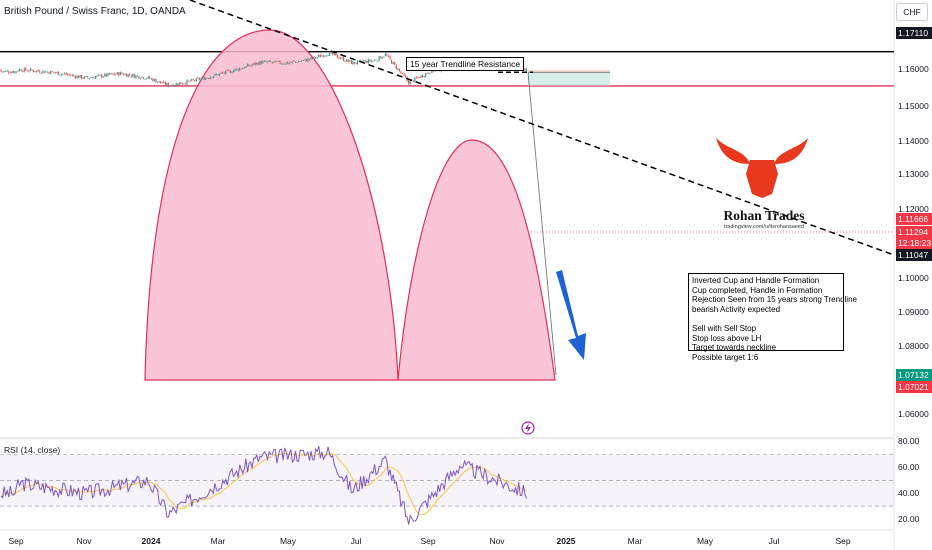 Image resolution: width=932 pixels, height=550 pixels. I want to click on note-line: Cup completed, Handle in Formation, so click(757, 290).